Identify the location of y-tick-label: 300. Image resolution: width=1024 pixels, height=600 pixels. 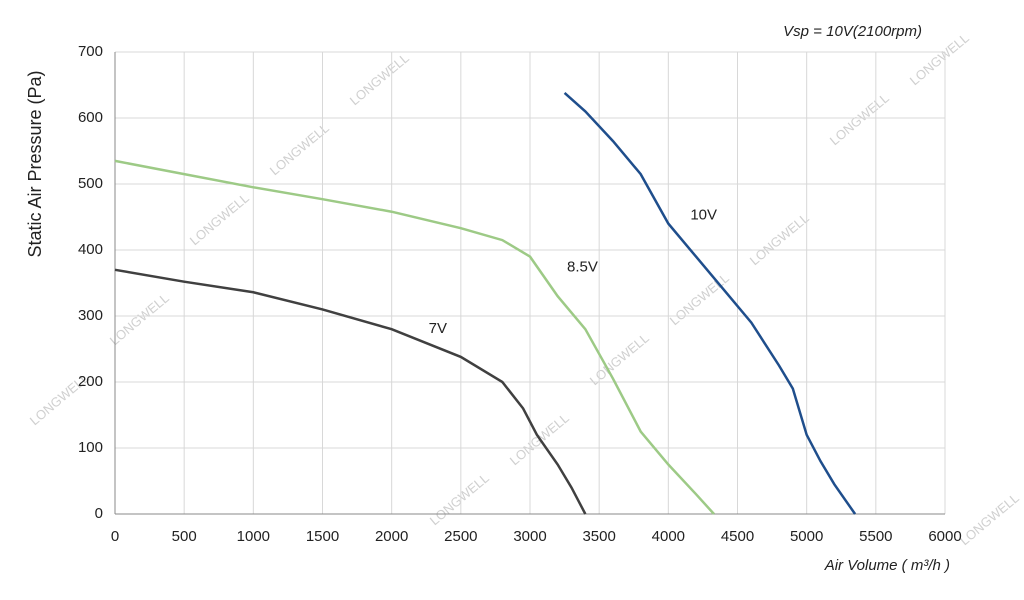
(90, 315).